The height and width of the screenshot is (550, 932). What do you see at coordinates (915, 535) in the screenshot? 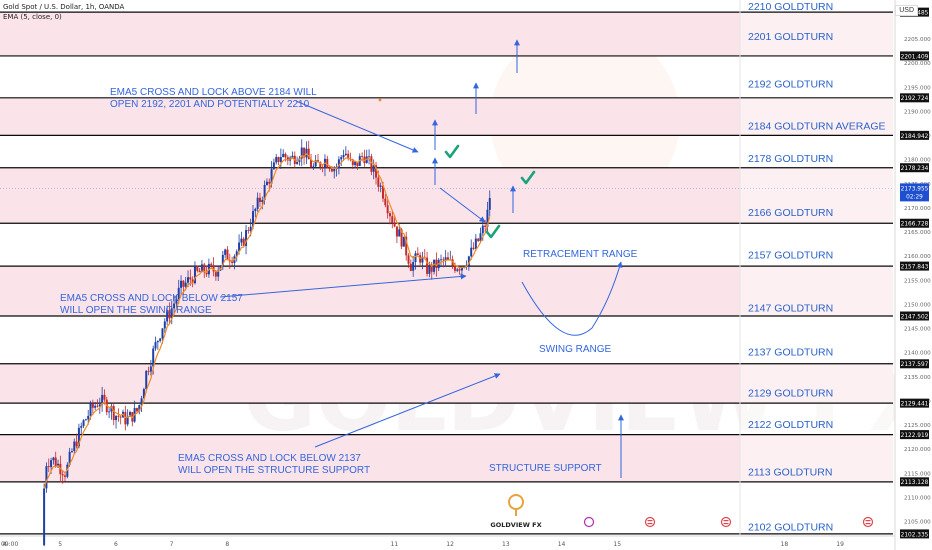
I see `level-price-tag-text: 2102.335` at bounding box center [915, 535].